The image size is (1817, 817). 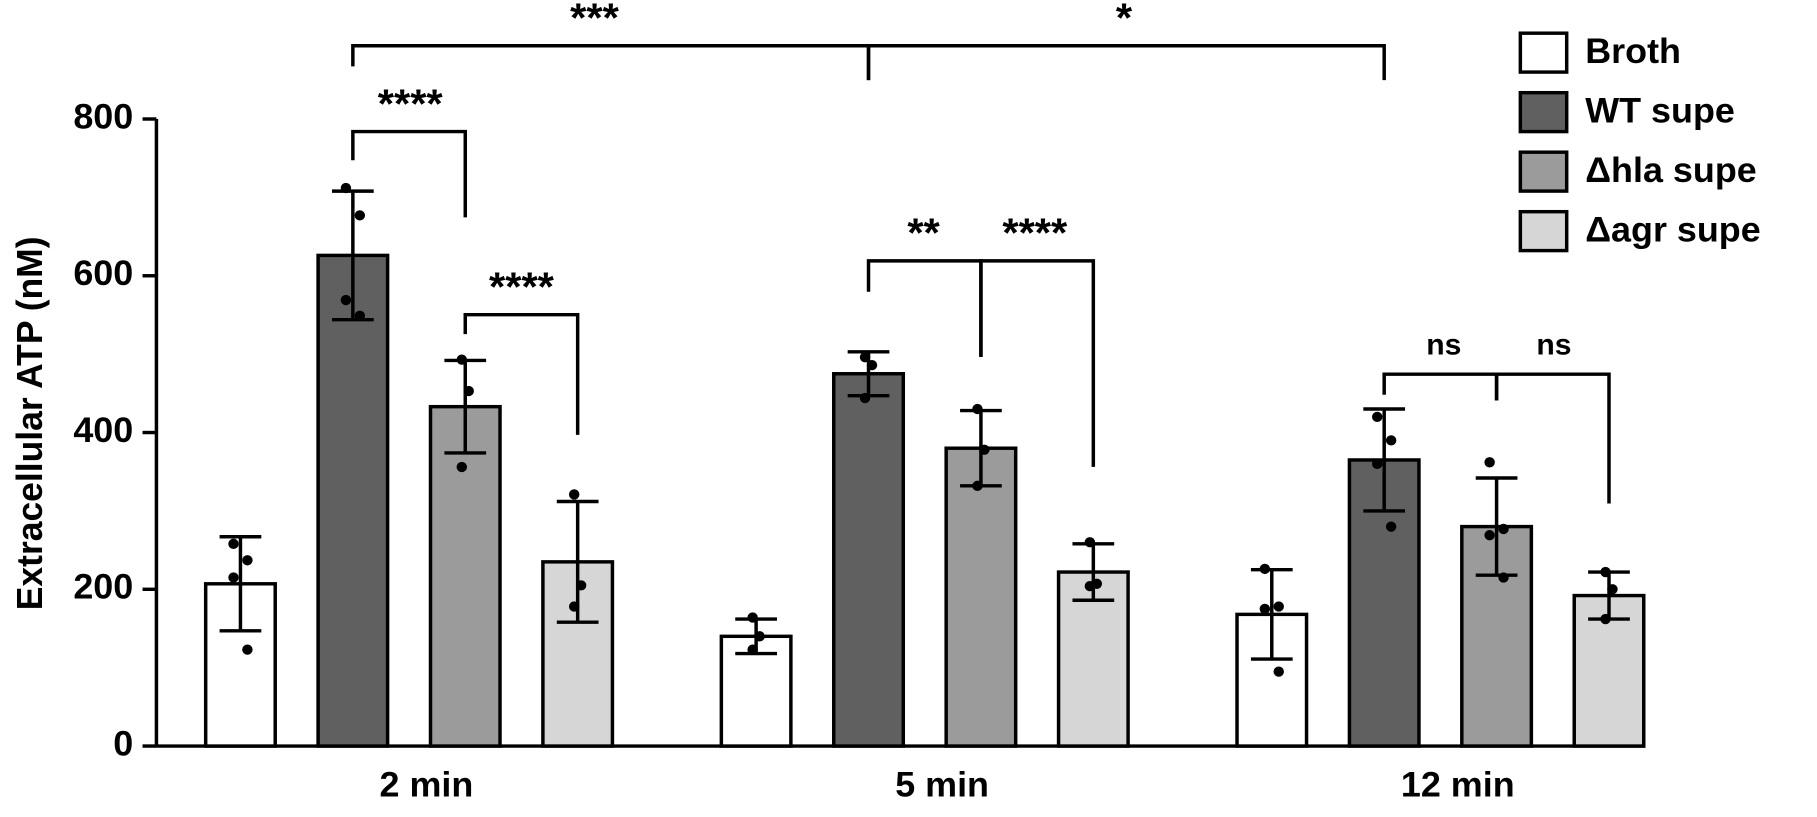 What do you see at coordinates (1124, 20) in the screenshot?
I see `significance-label: *` at bounding box center [1124, 20].